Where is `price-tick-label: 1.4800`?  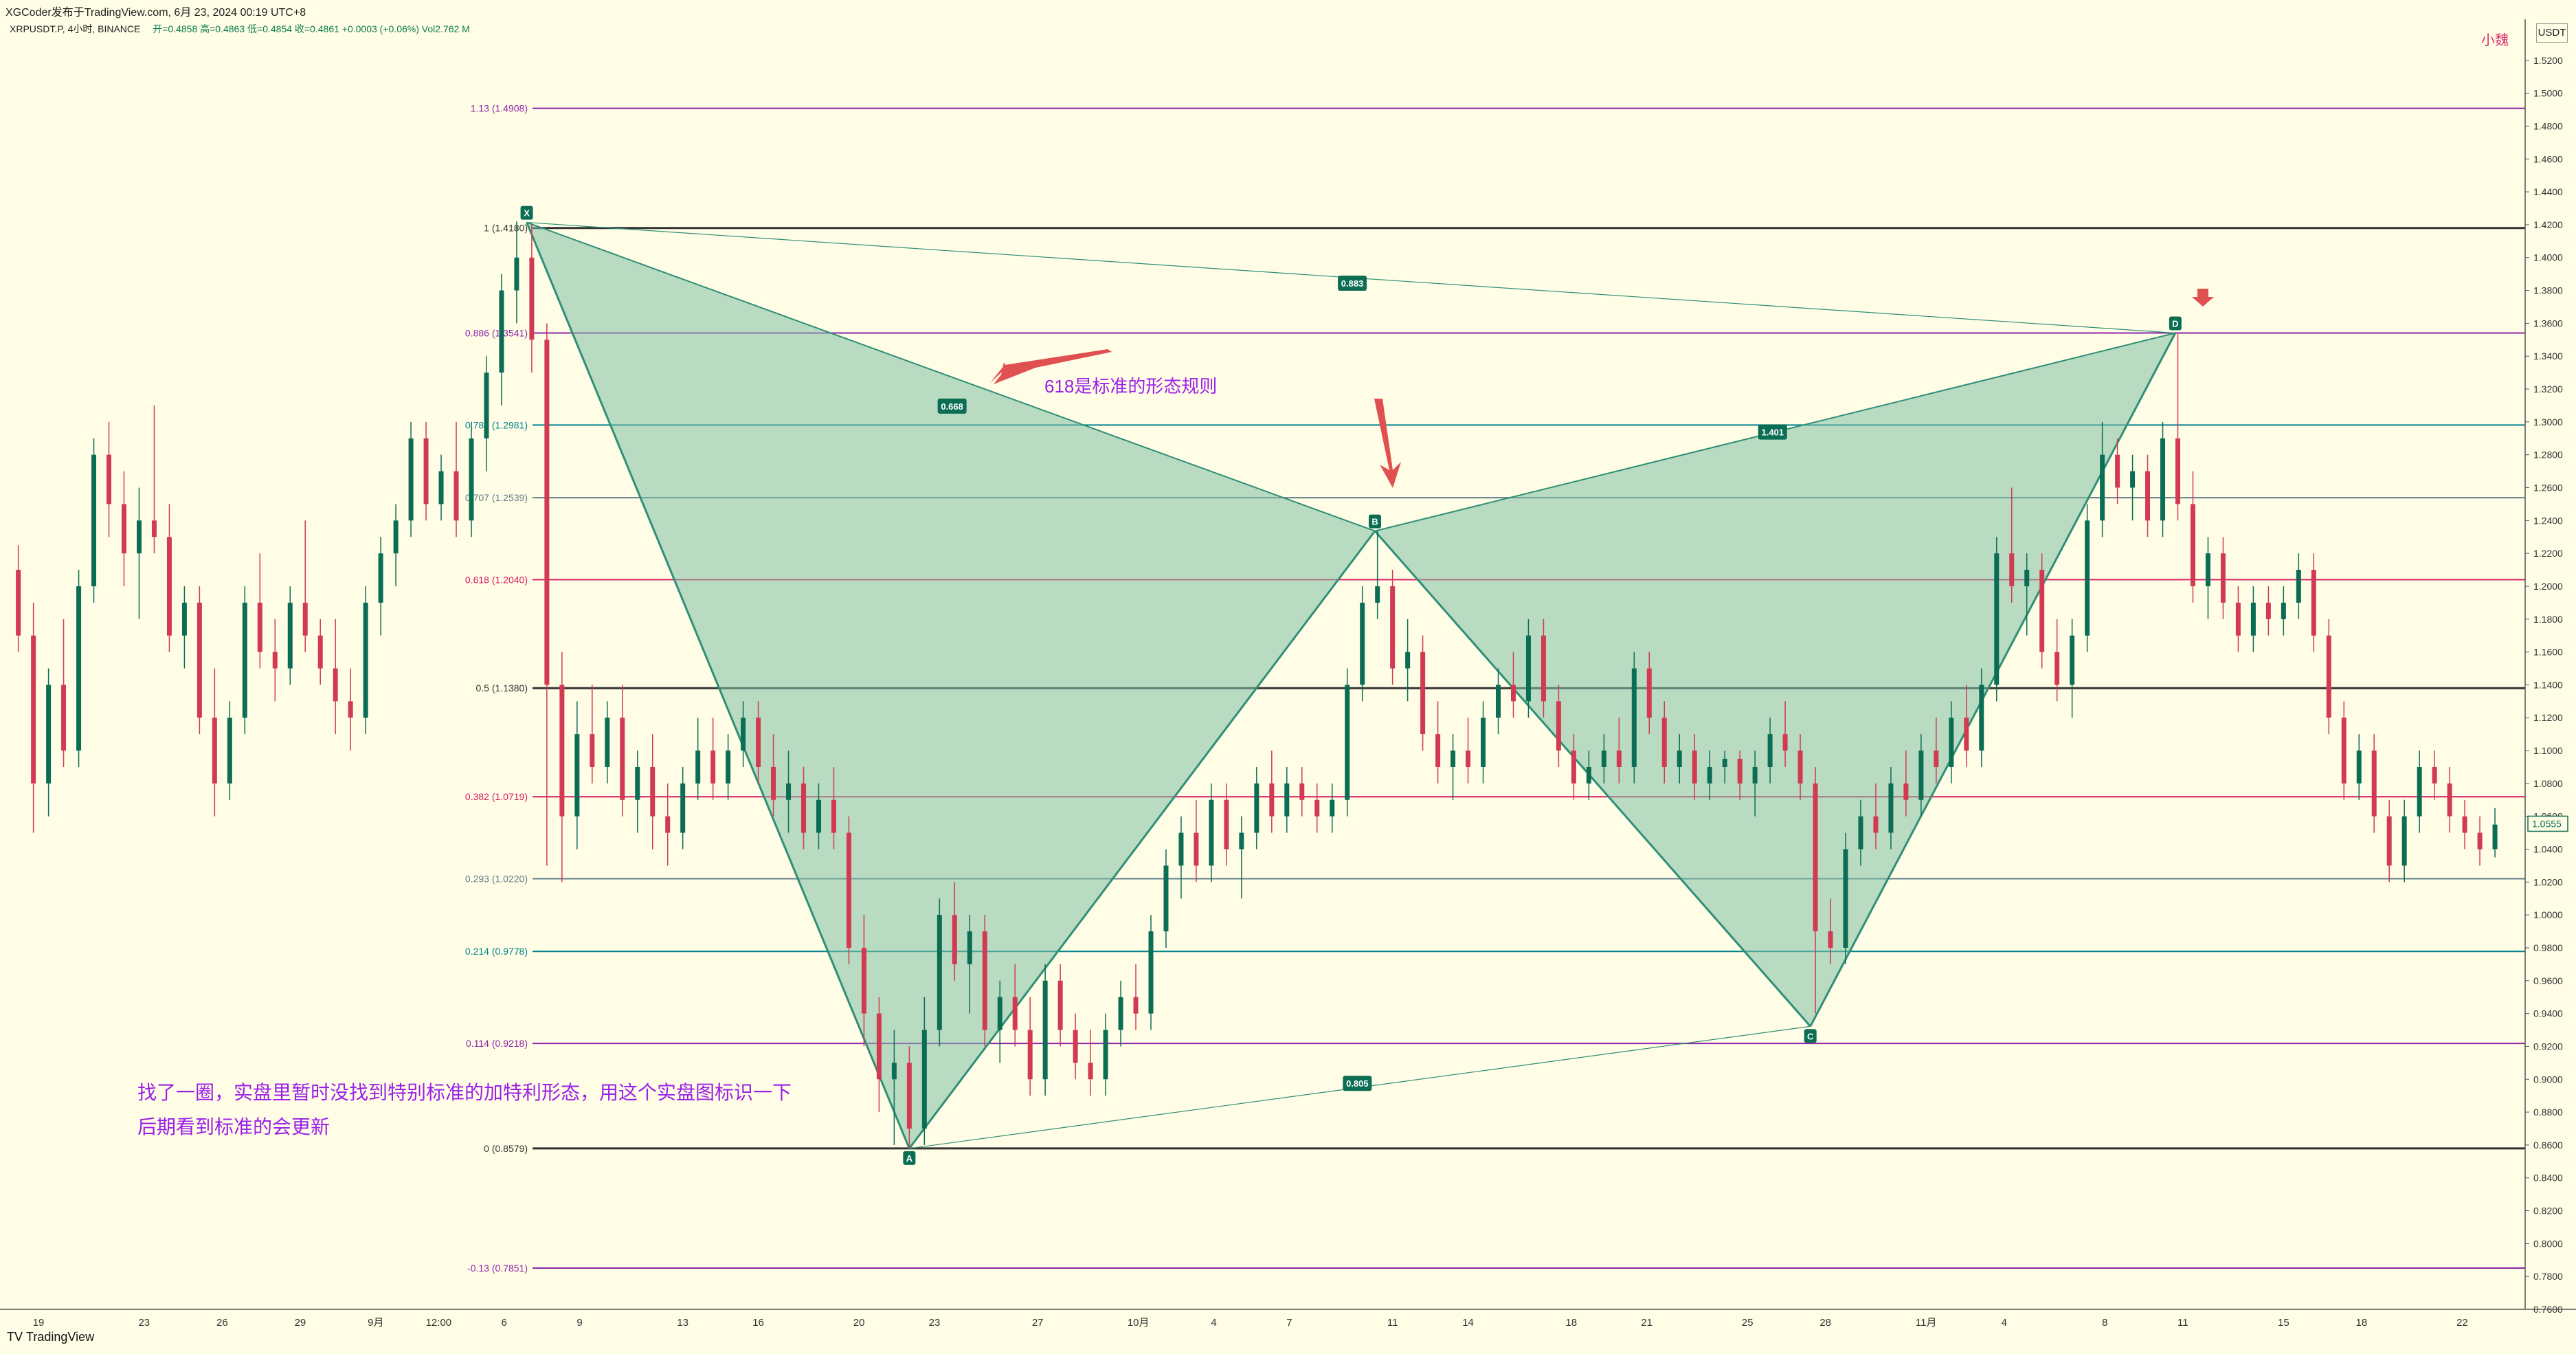 price-tick-label: 1.4800 is located at coordinates (2548, 125).